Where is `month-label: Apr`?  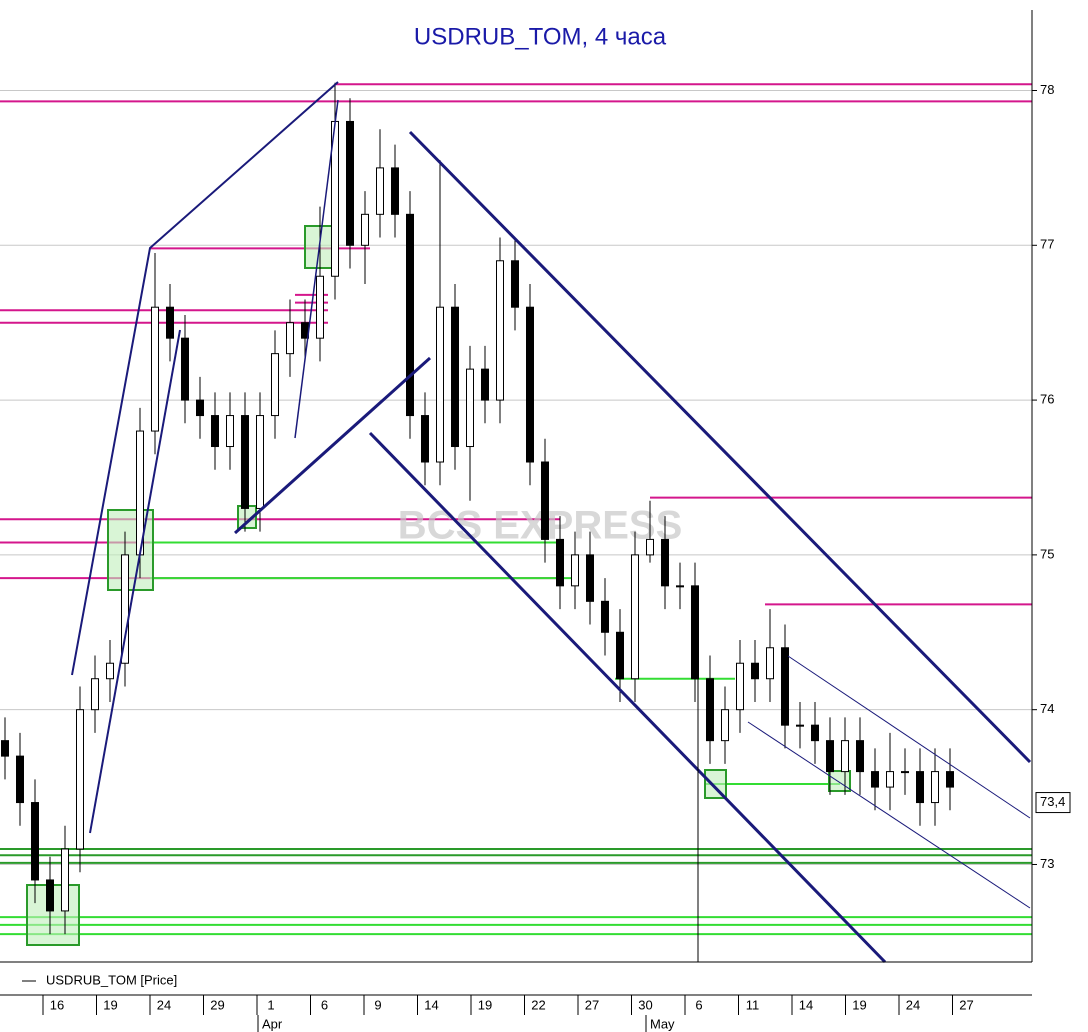
month-label: Apr is located at coordinates (272, 1023).